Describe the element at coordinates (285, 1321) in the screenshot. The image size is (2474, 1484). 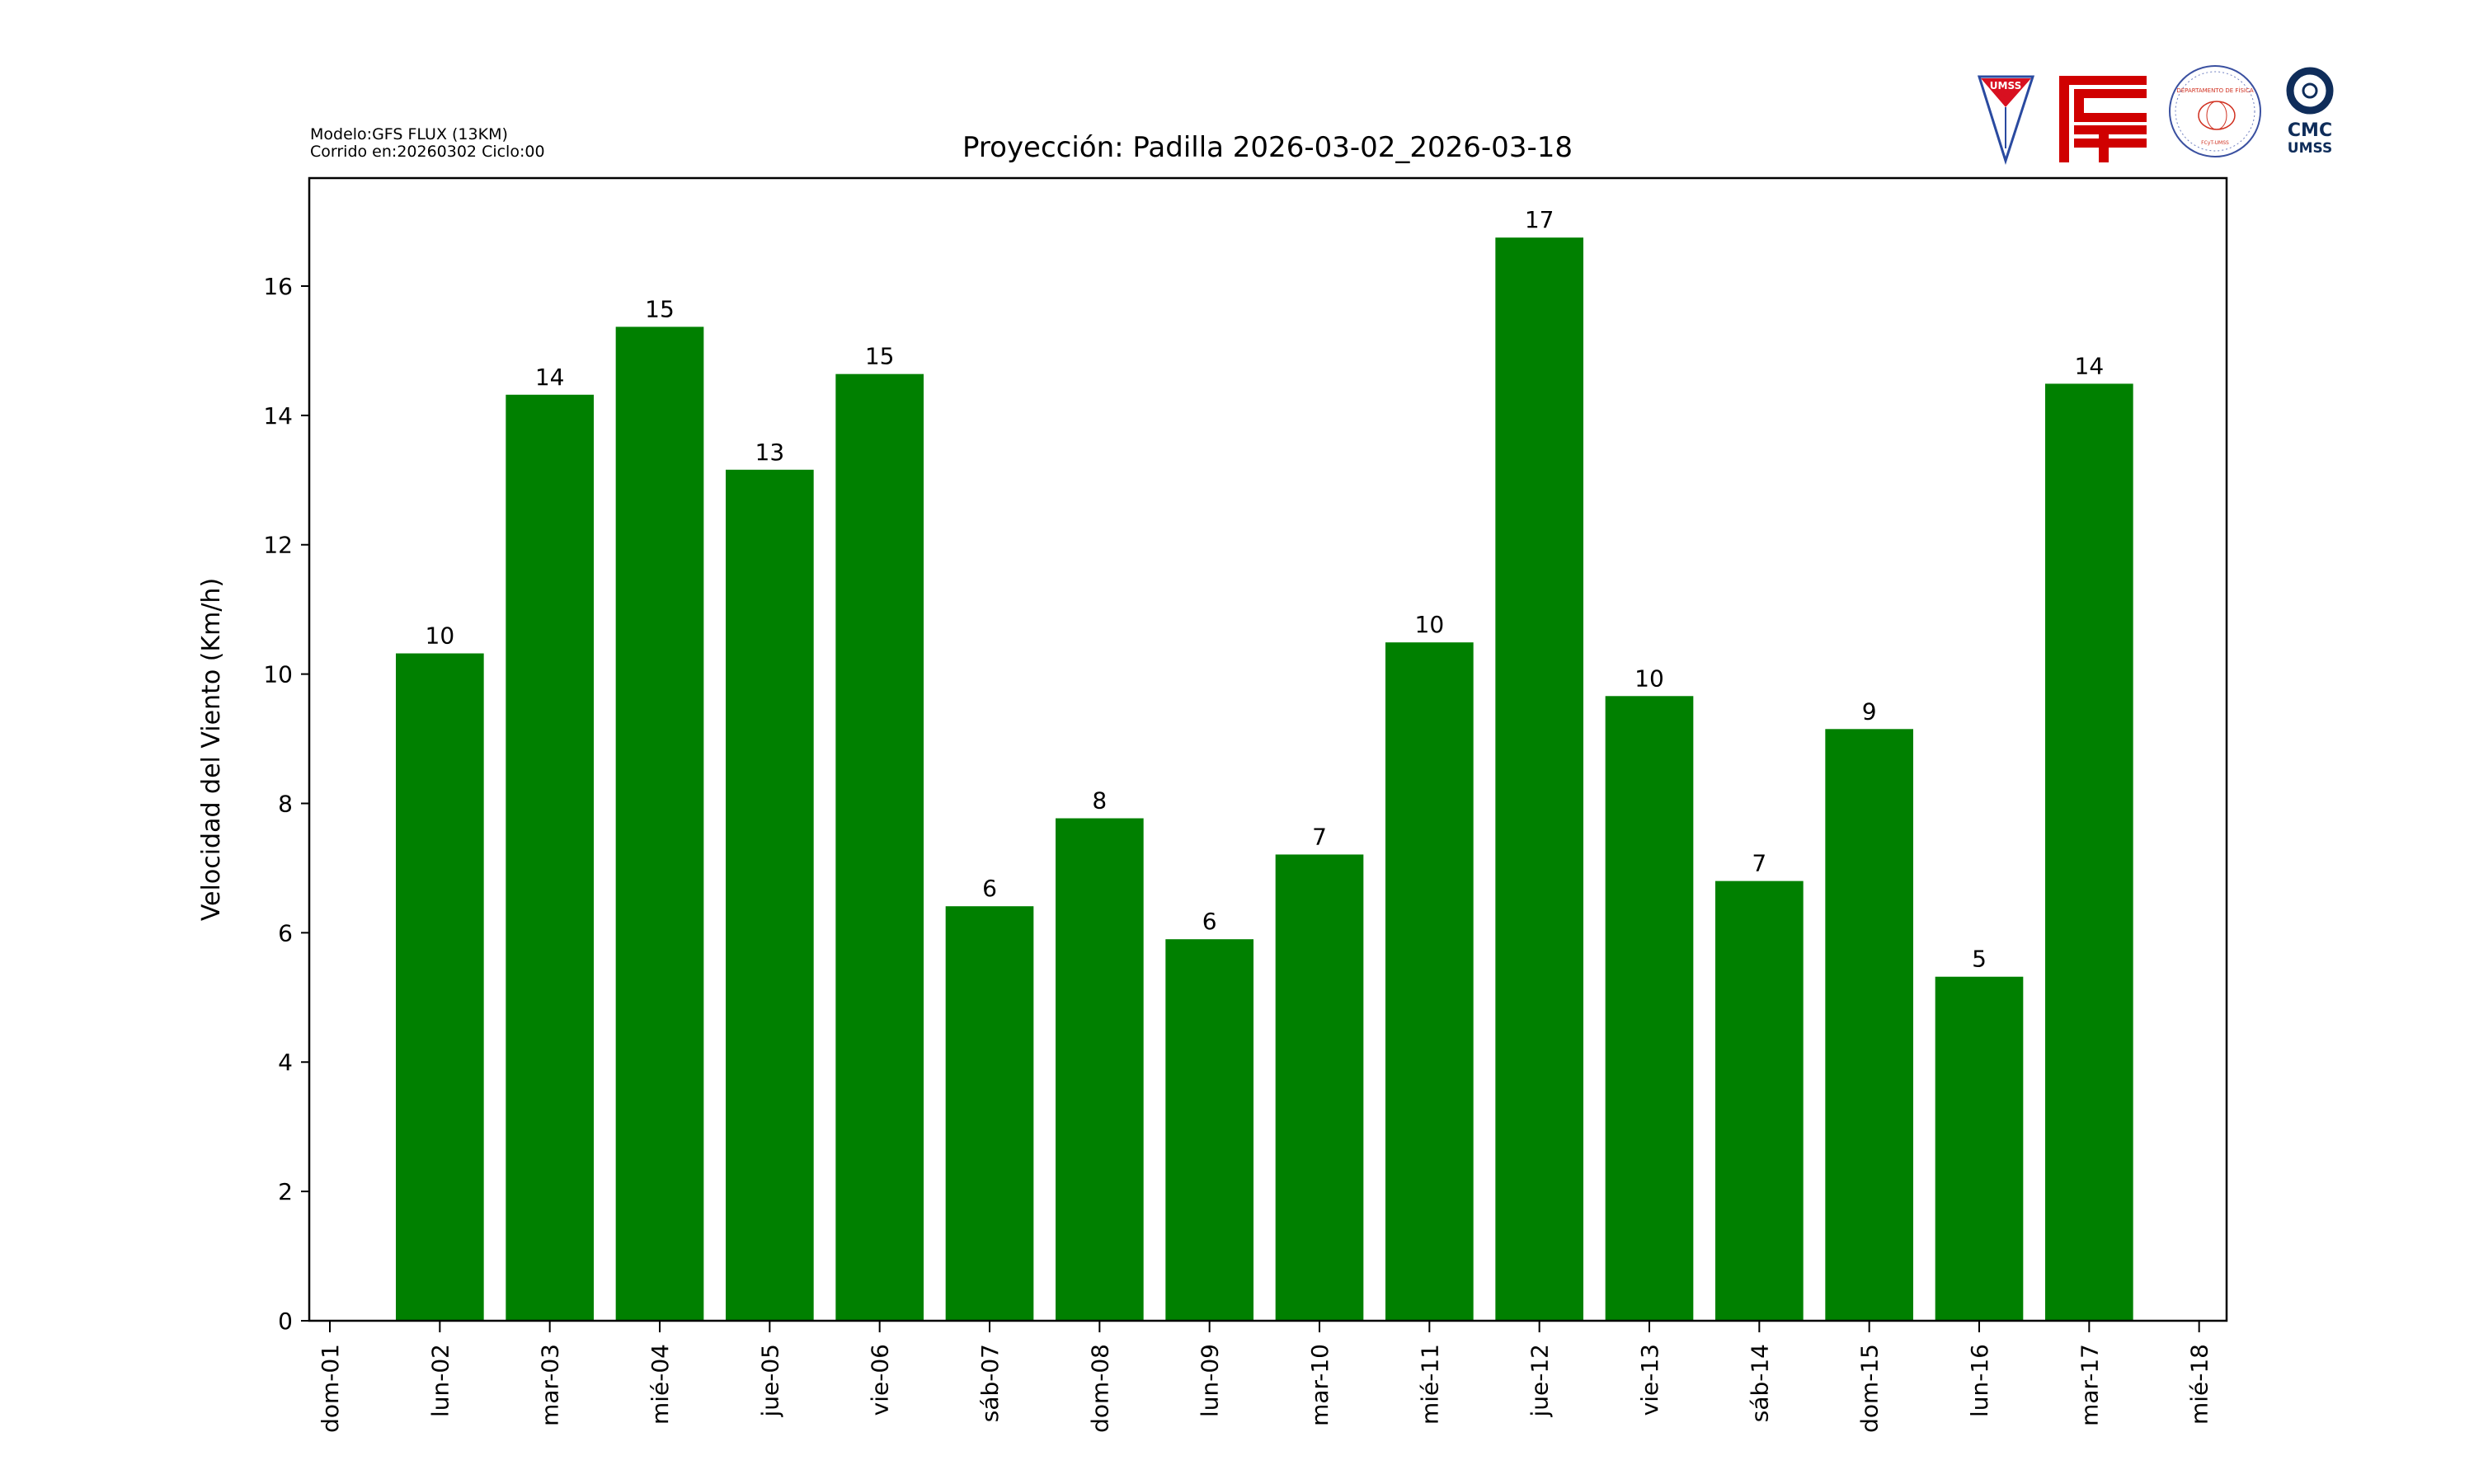
I see `y-tick-label: 0` at that location.